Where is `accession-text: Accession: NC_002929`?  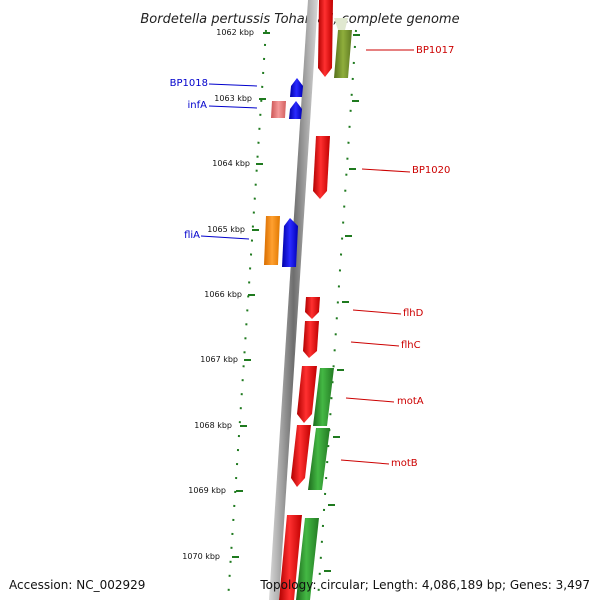
accession-text: Accession: NC_002929 is located at coordinates (77, 585).